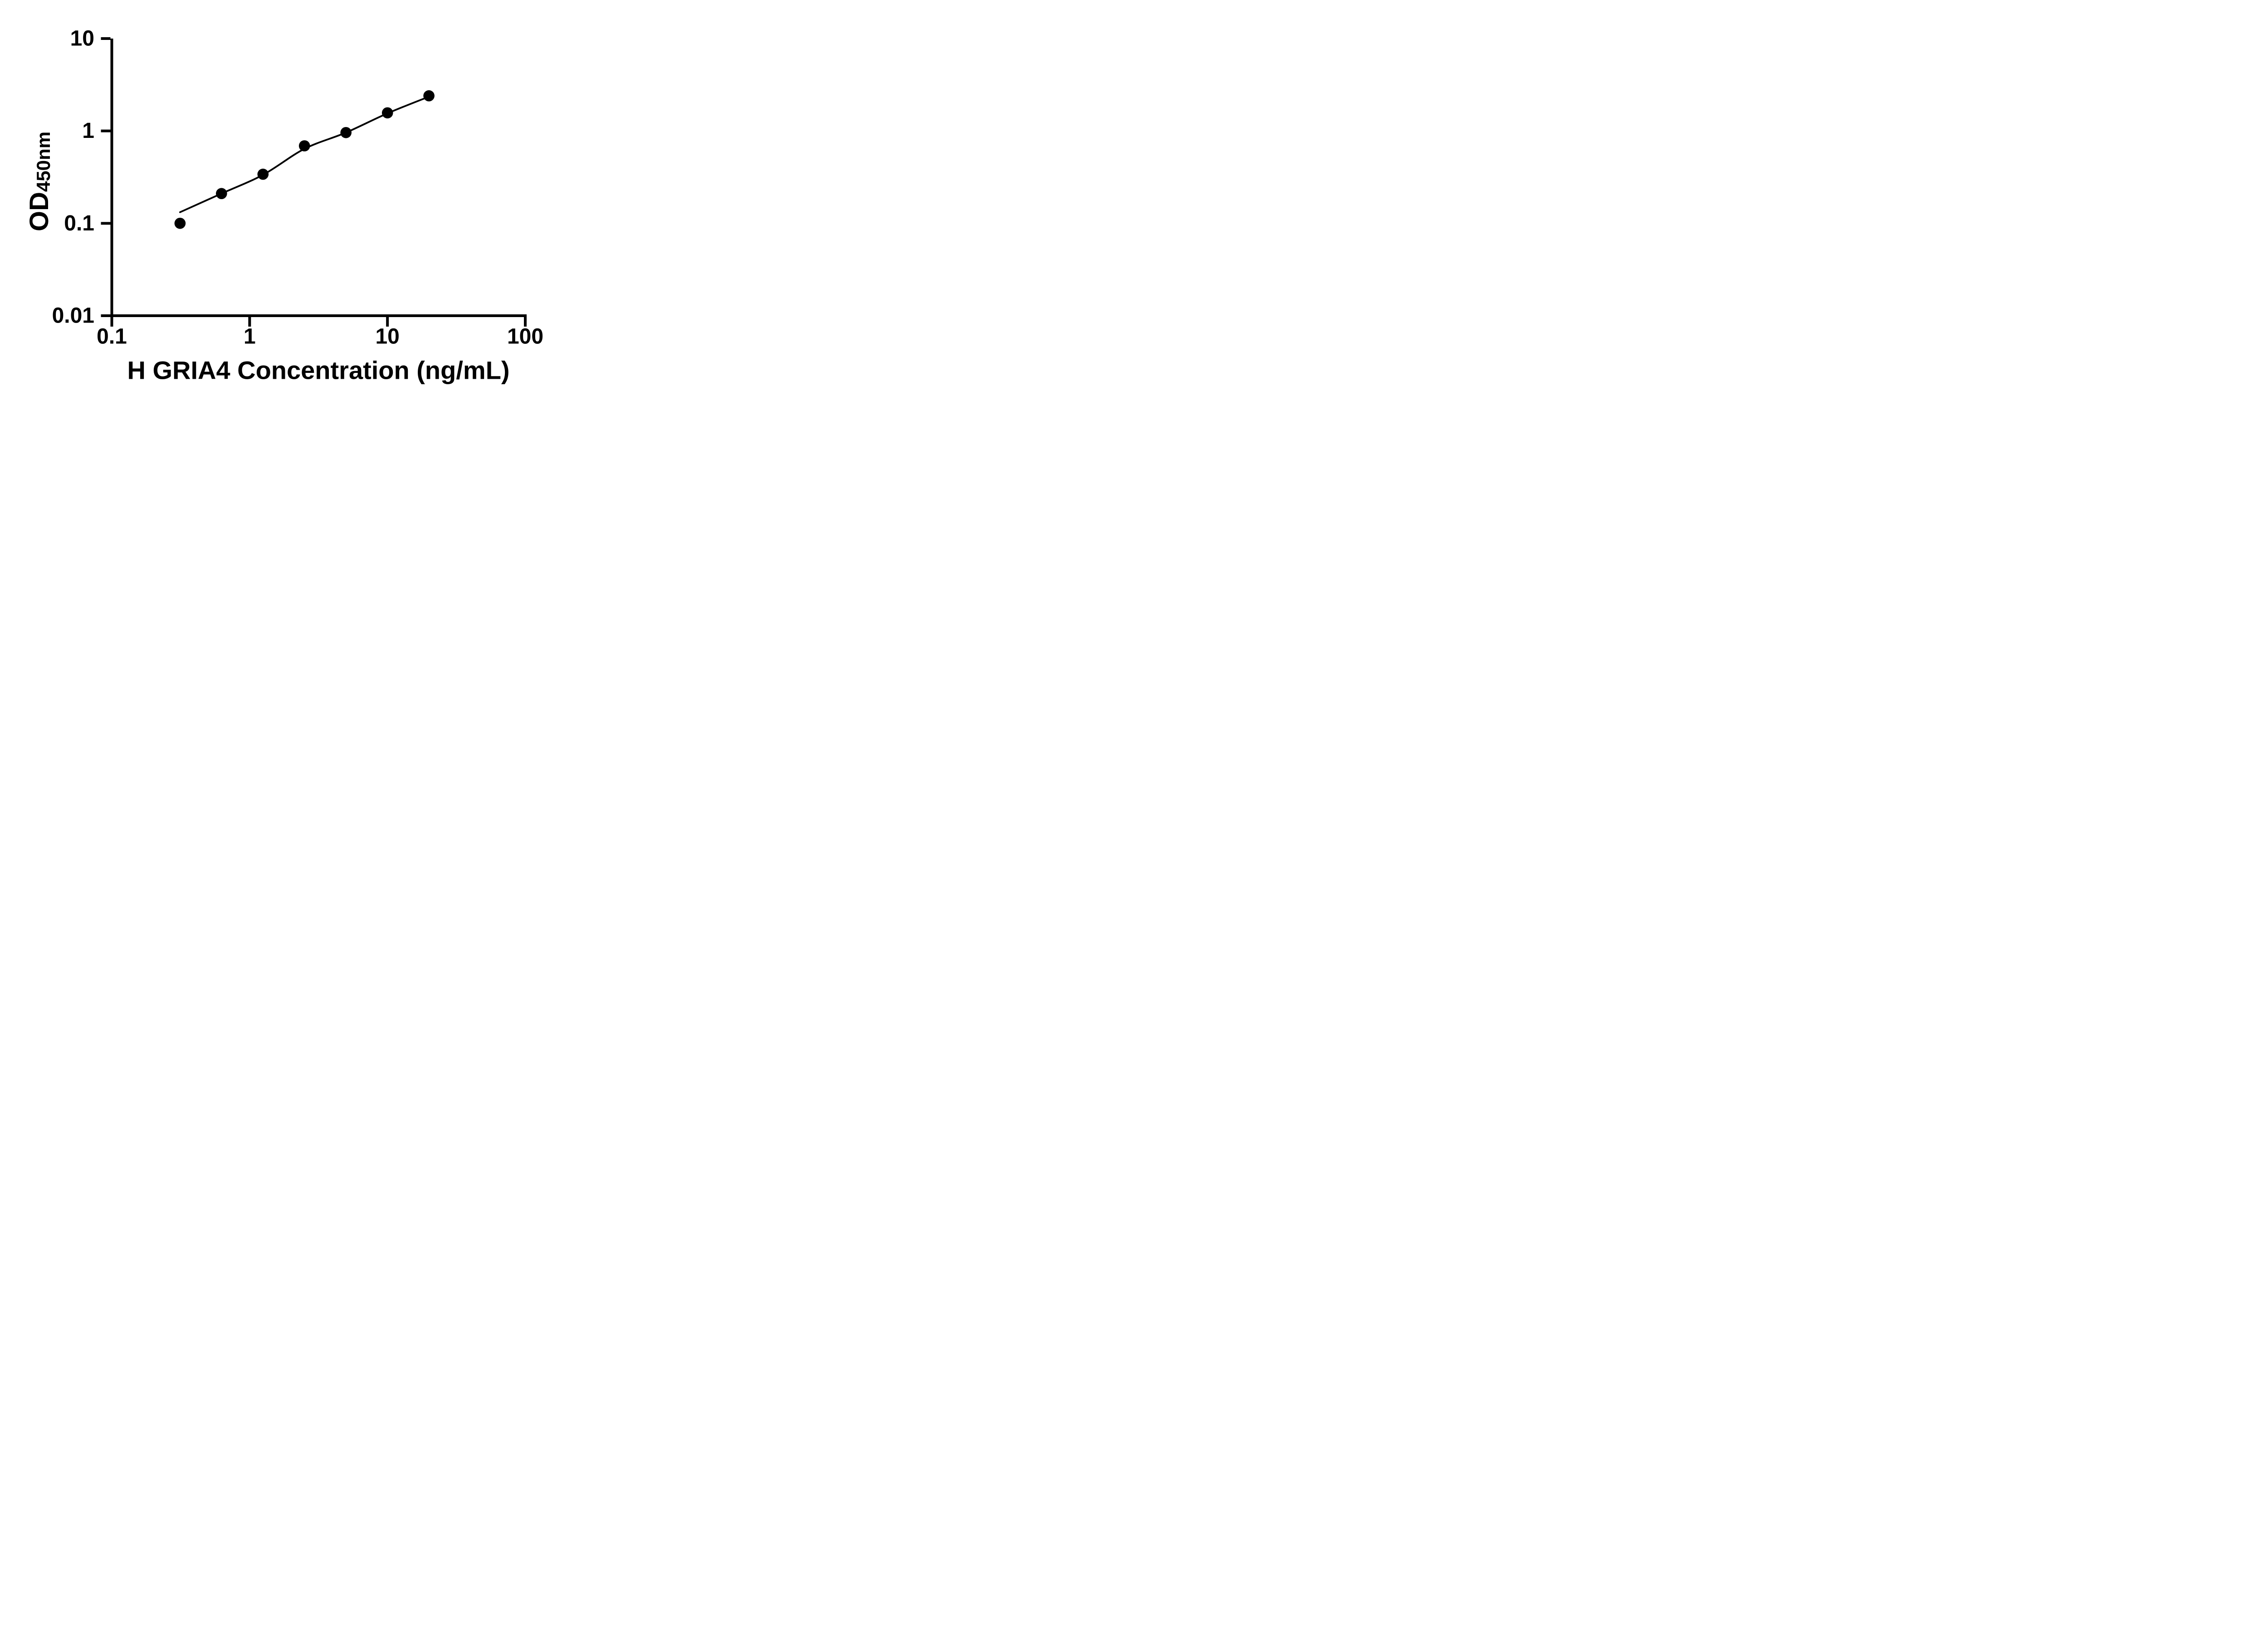  I want to click on x-axis-tick-label: 100, so click(525, 337).